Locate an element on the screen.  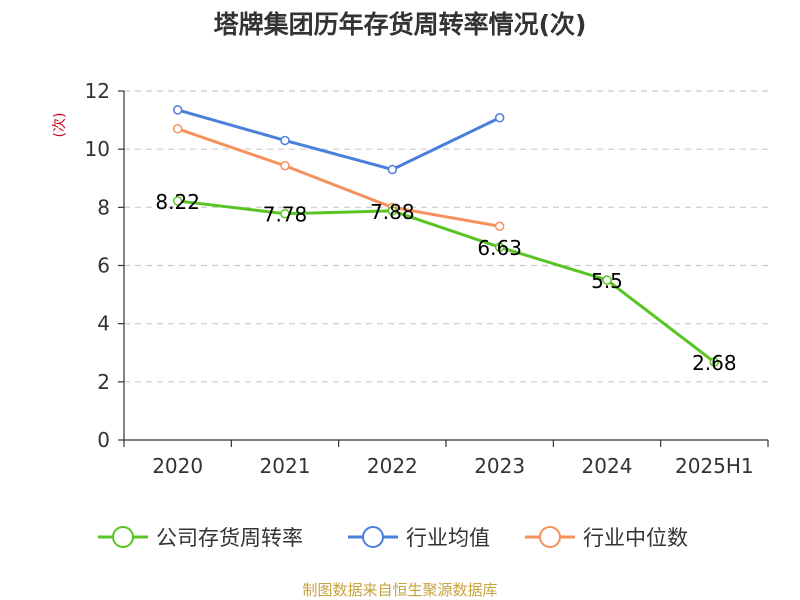
legend-item-1: 行业均值 is located at coordinates (419, 538).